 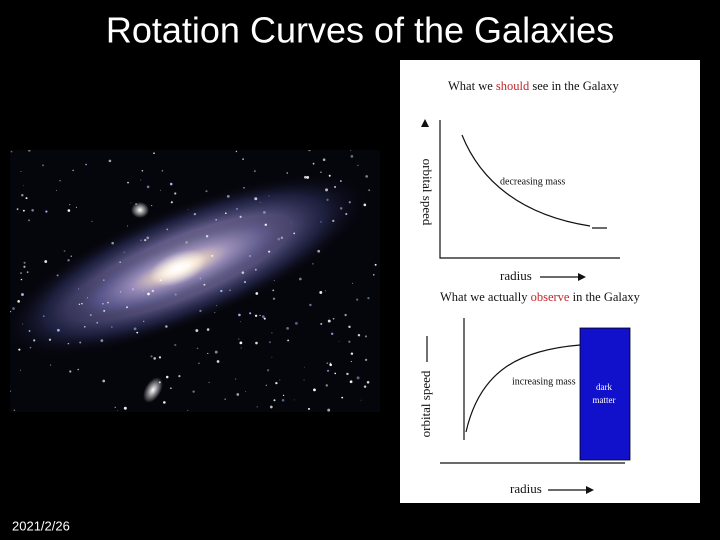 I want to click on galaxy-core, so click(x=178, y=268).